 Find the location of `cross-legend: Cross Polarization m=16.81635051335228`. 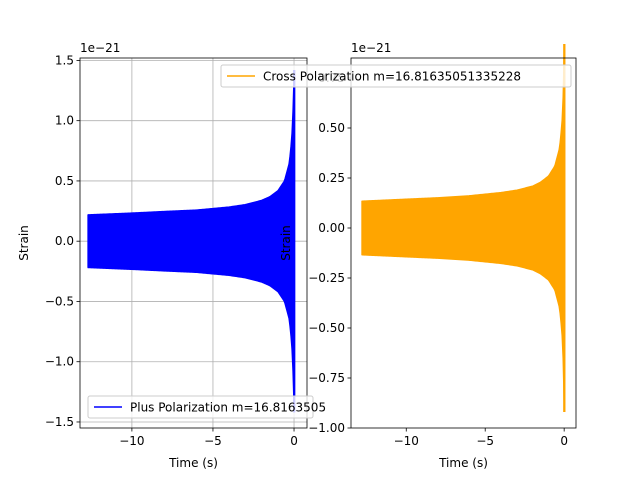

cross-legend: Cross Polarization m=16.81635051335228 is located at coordinates (396, 76).